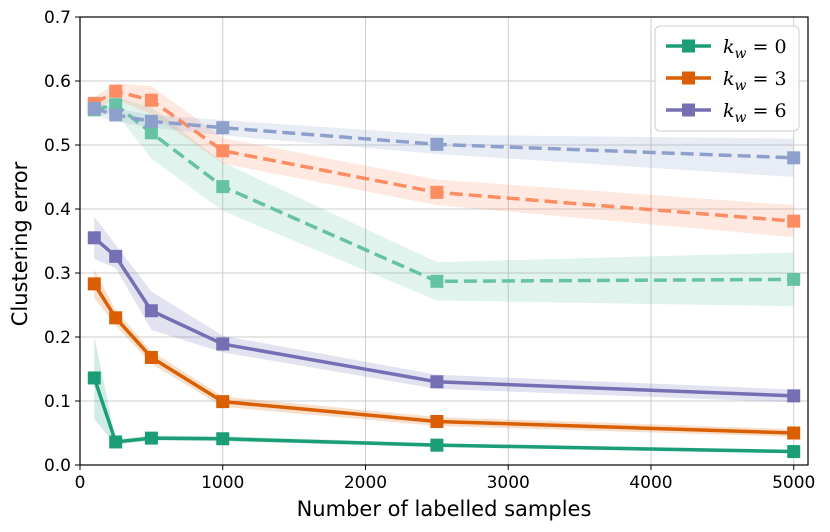  I want to click on x-tick-label: 2000, so click(365, 483).